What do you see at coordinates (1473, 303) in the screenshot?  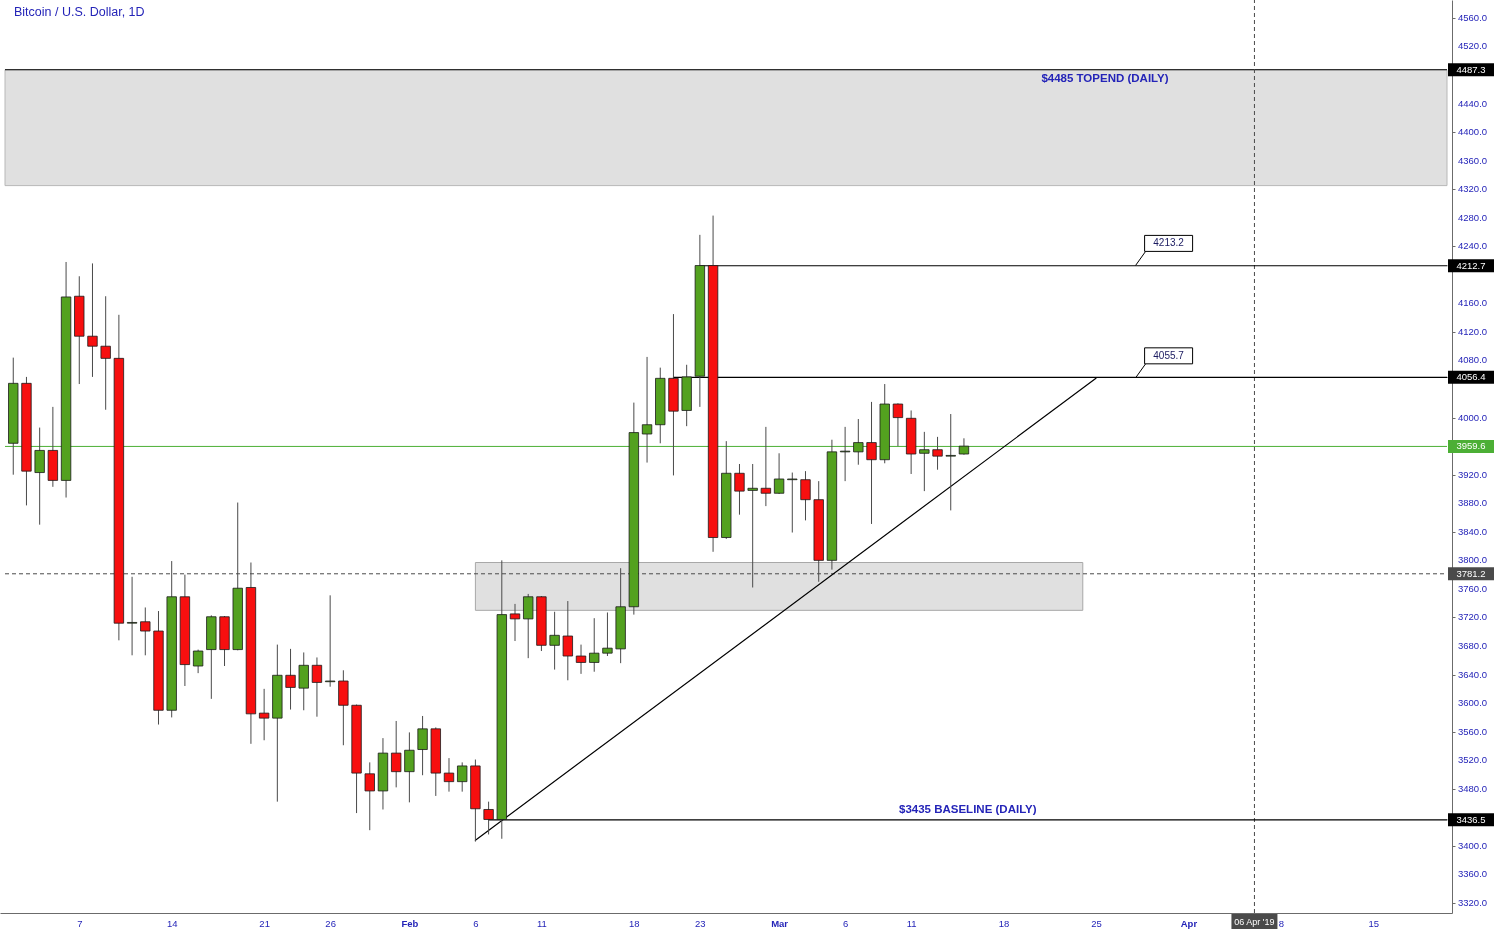 I see `y-tick-label: 4160.0` at bounding box center [1473, 303].